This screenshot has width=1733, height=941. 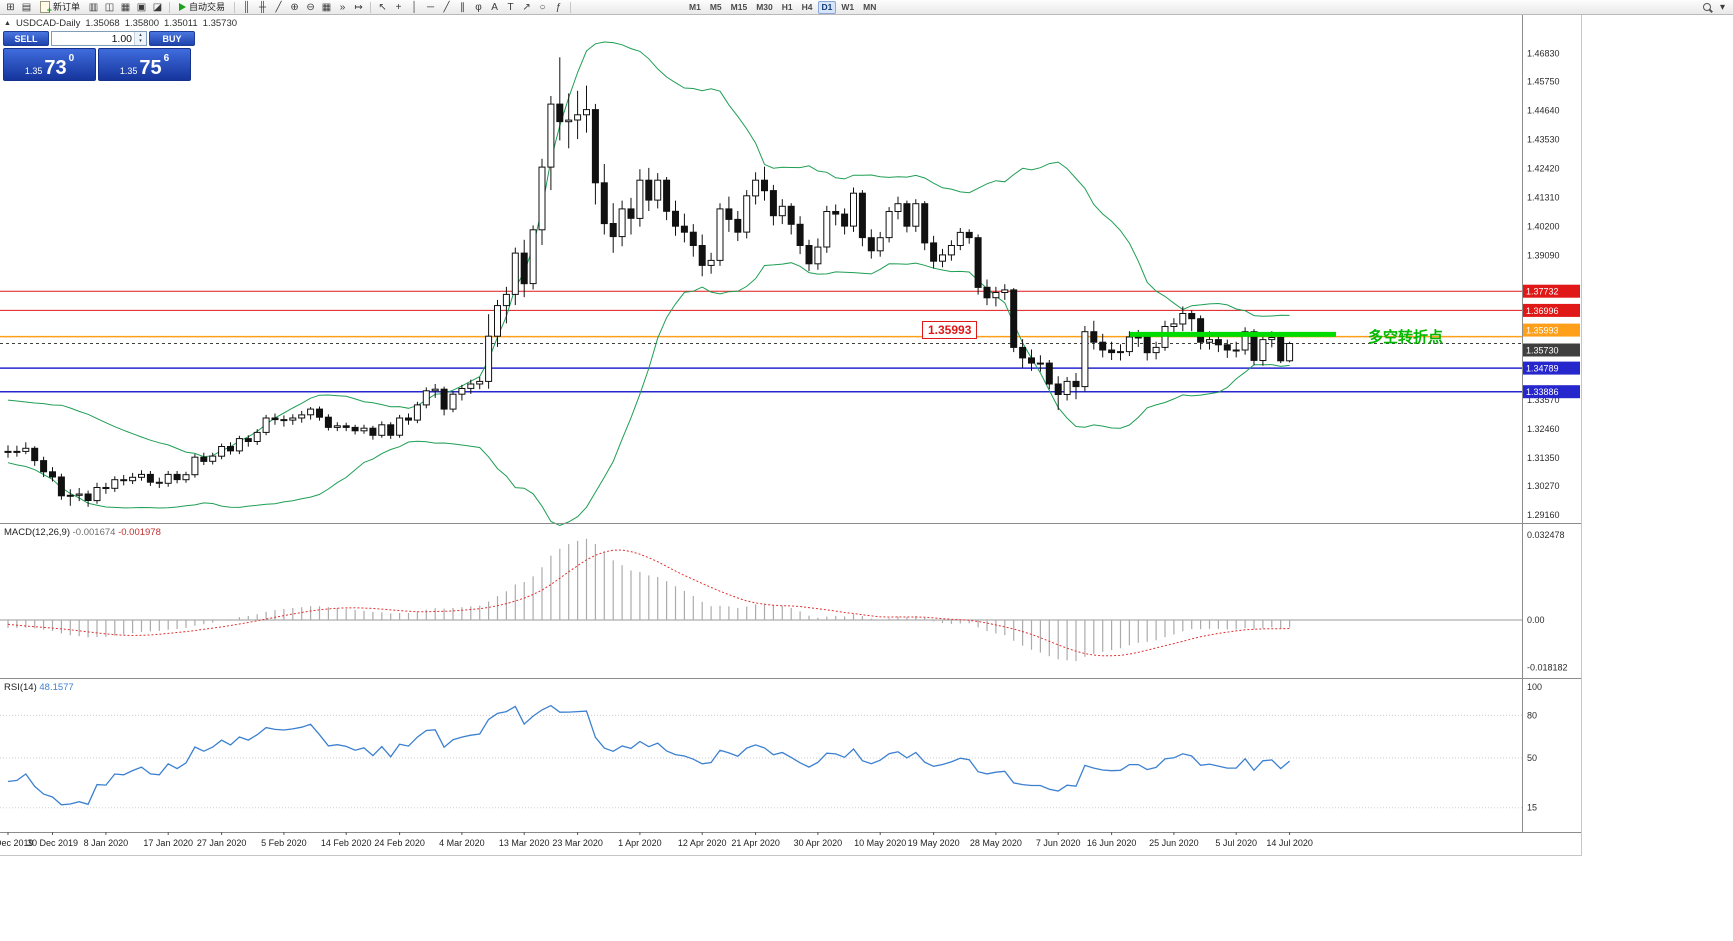 I want to click on svg-text: 1.37732, so click(x=1542, y=292).